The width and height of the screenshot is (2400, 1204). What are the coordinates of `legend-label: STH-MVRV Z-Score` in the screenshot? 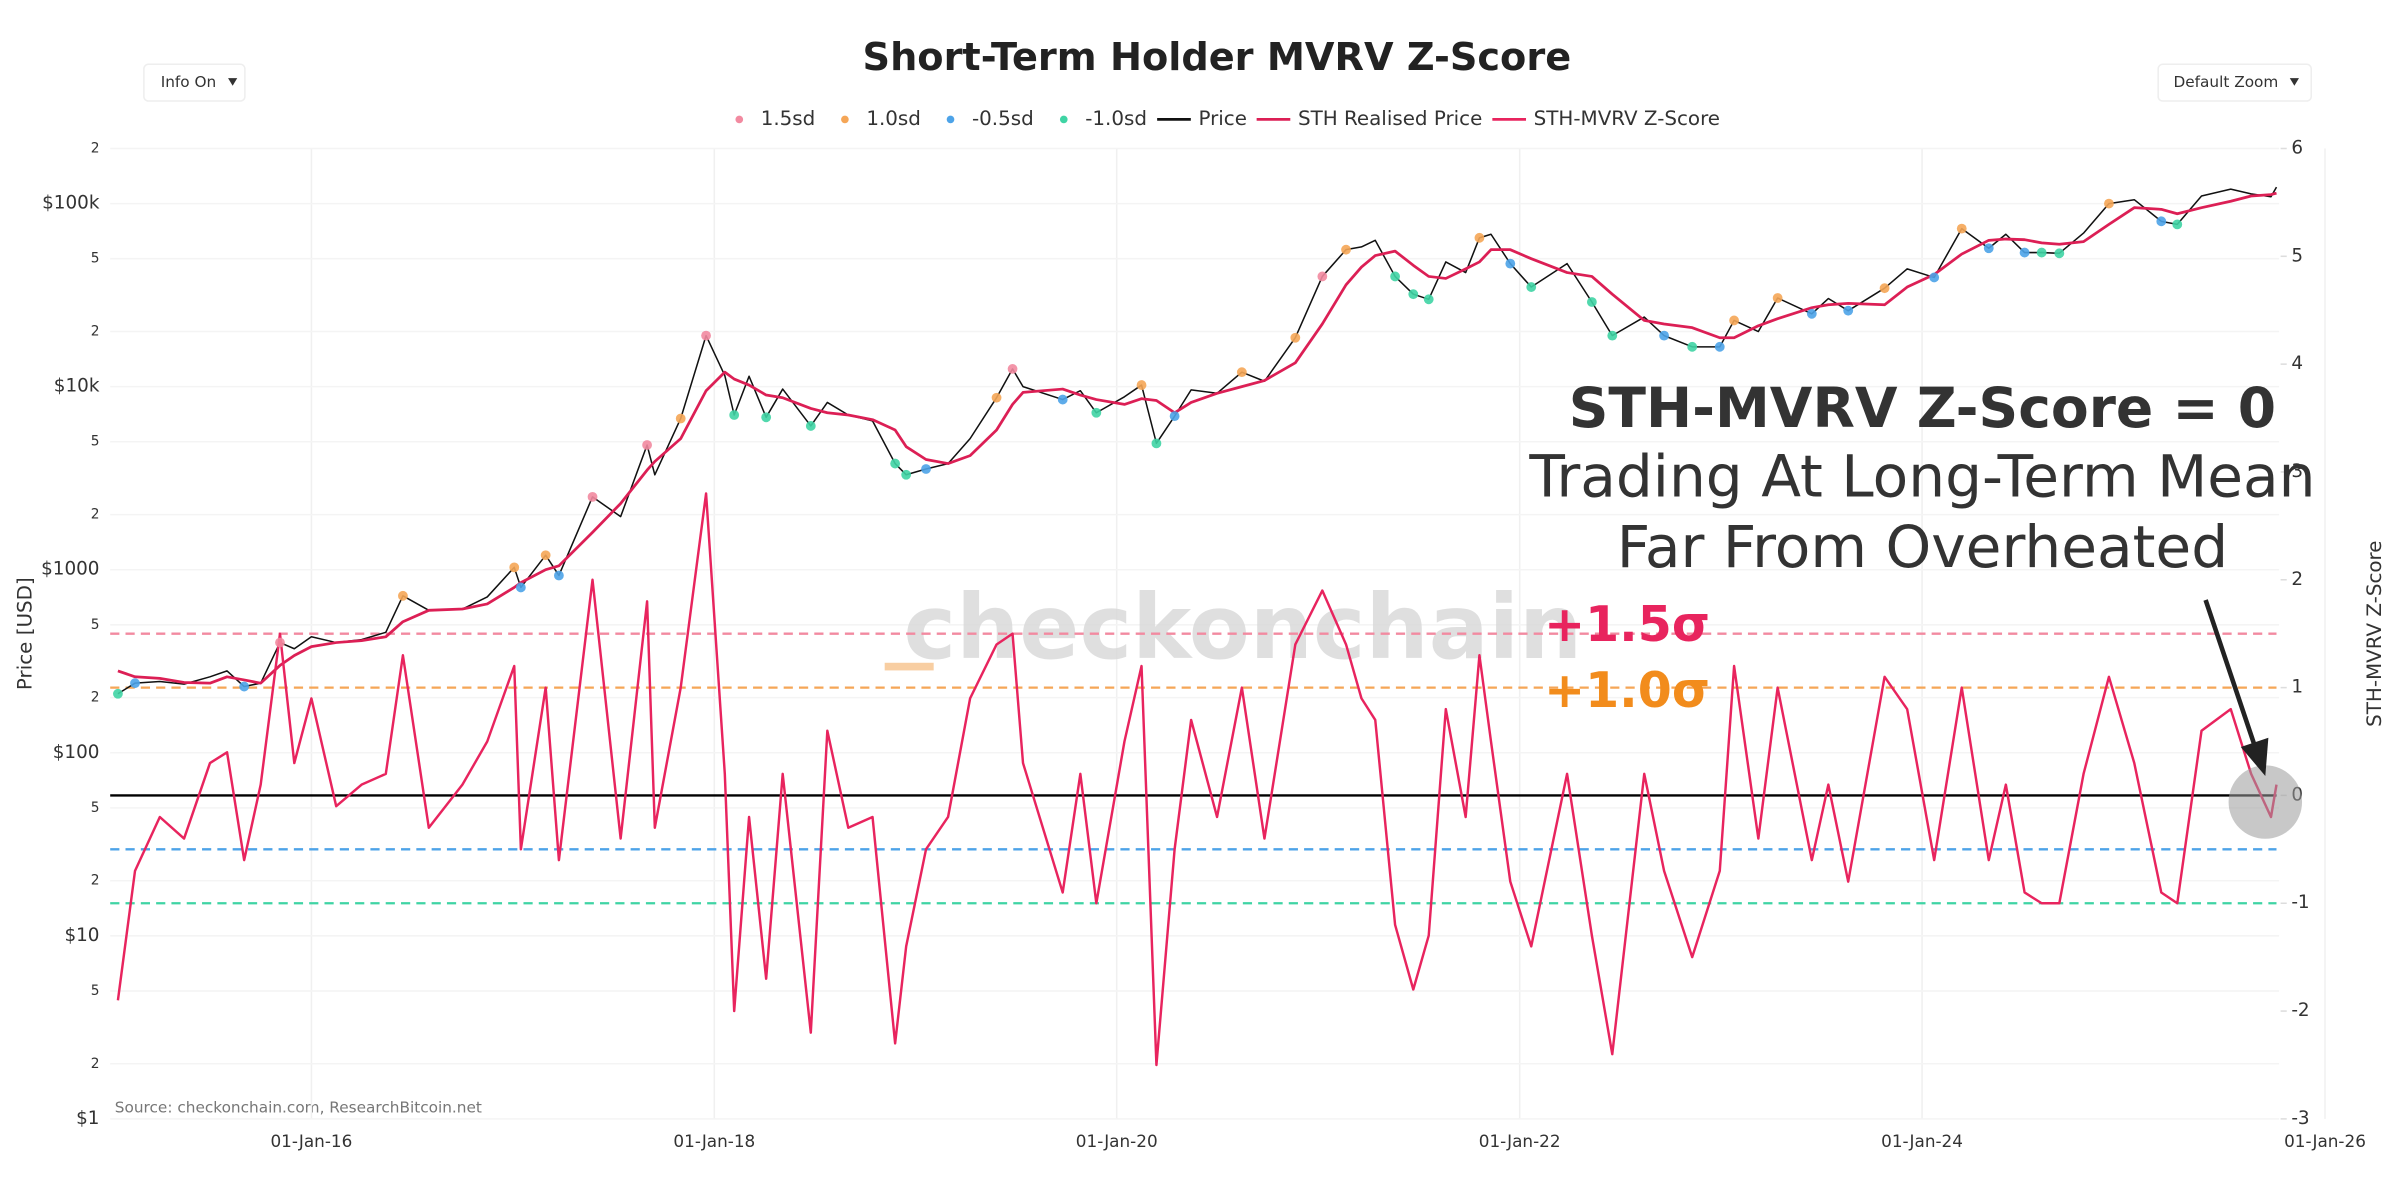 It's located at (1627, 118).